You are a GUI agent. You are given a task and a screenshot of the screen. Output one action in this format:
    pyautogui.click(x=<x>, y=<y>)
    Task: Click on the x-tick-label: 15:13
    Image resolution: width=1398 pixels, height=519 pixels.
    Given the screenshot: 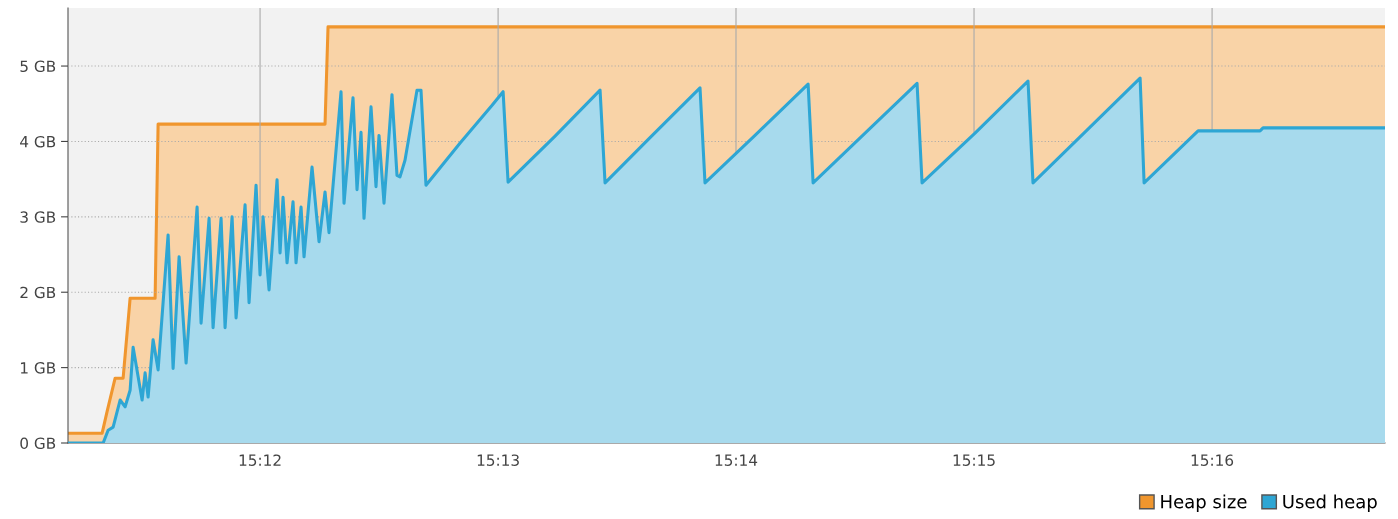 What is the action you would take?
    pyautogui.click(x=498, y=460)
    